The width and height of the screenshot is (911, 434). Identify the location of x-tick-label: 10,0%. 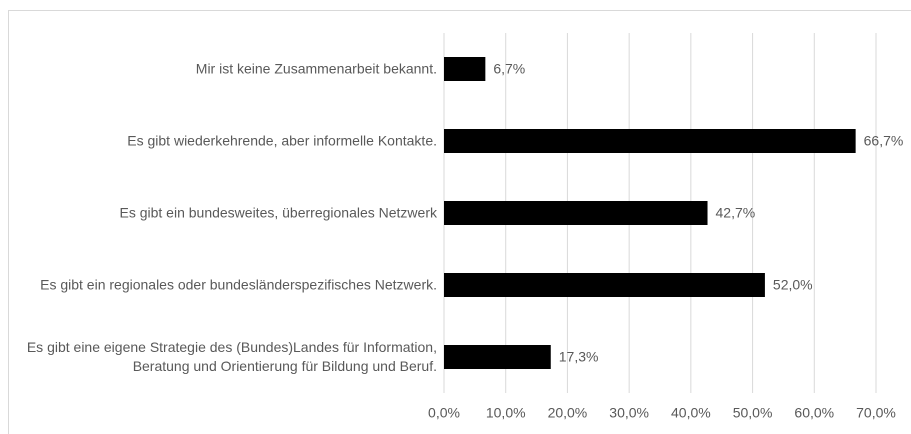
(506, 413).